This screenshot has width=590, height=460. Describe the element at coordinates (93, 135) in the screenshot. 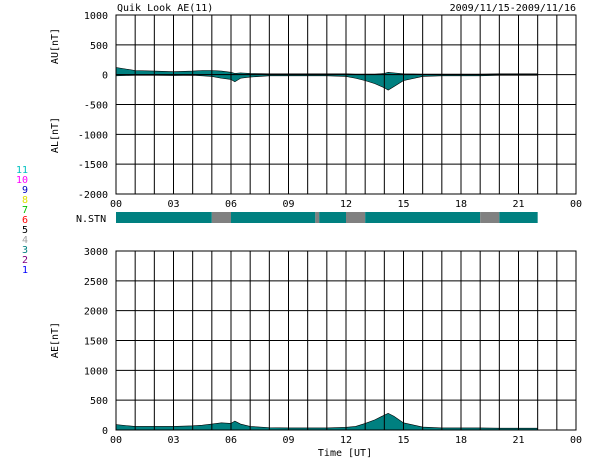

I see `y-tick-label: -1000` at that location.